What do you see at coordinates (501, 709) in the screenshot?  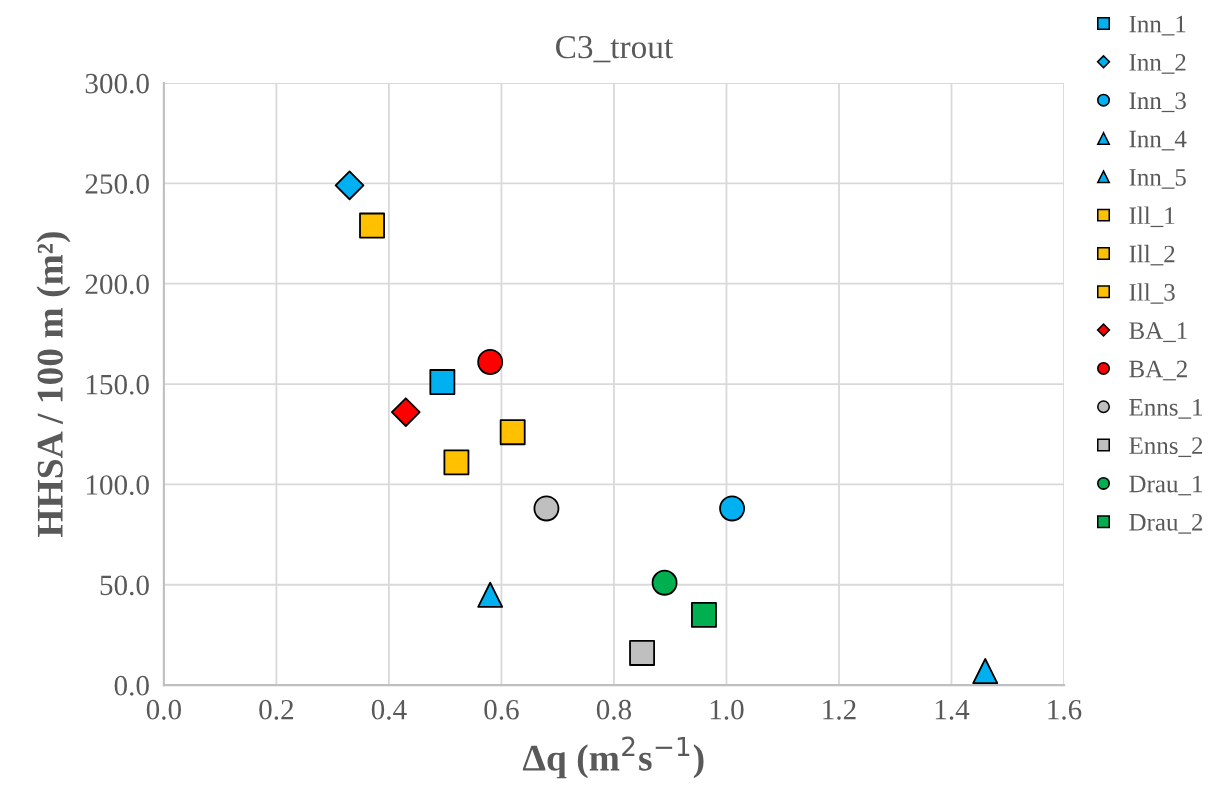 I see `x-tick-label: 0.6` at bounding box center [501, 709].